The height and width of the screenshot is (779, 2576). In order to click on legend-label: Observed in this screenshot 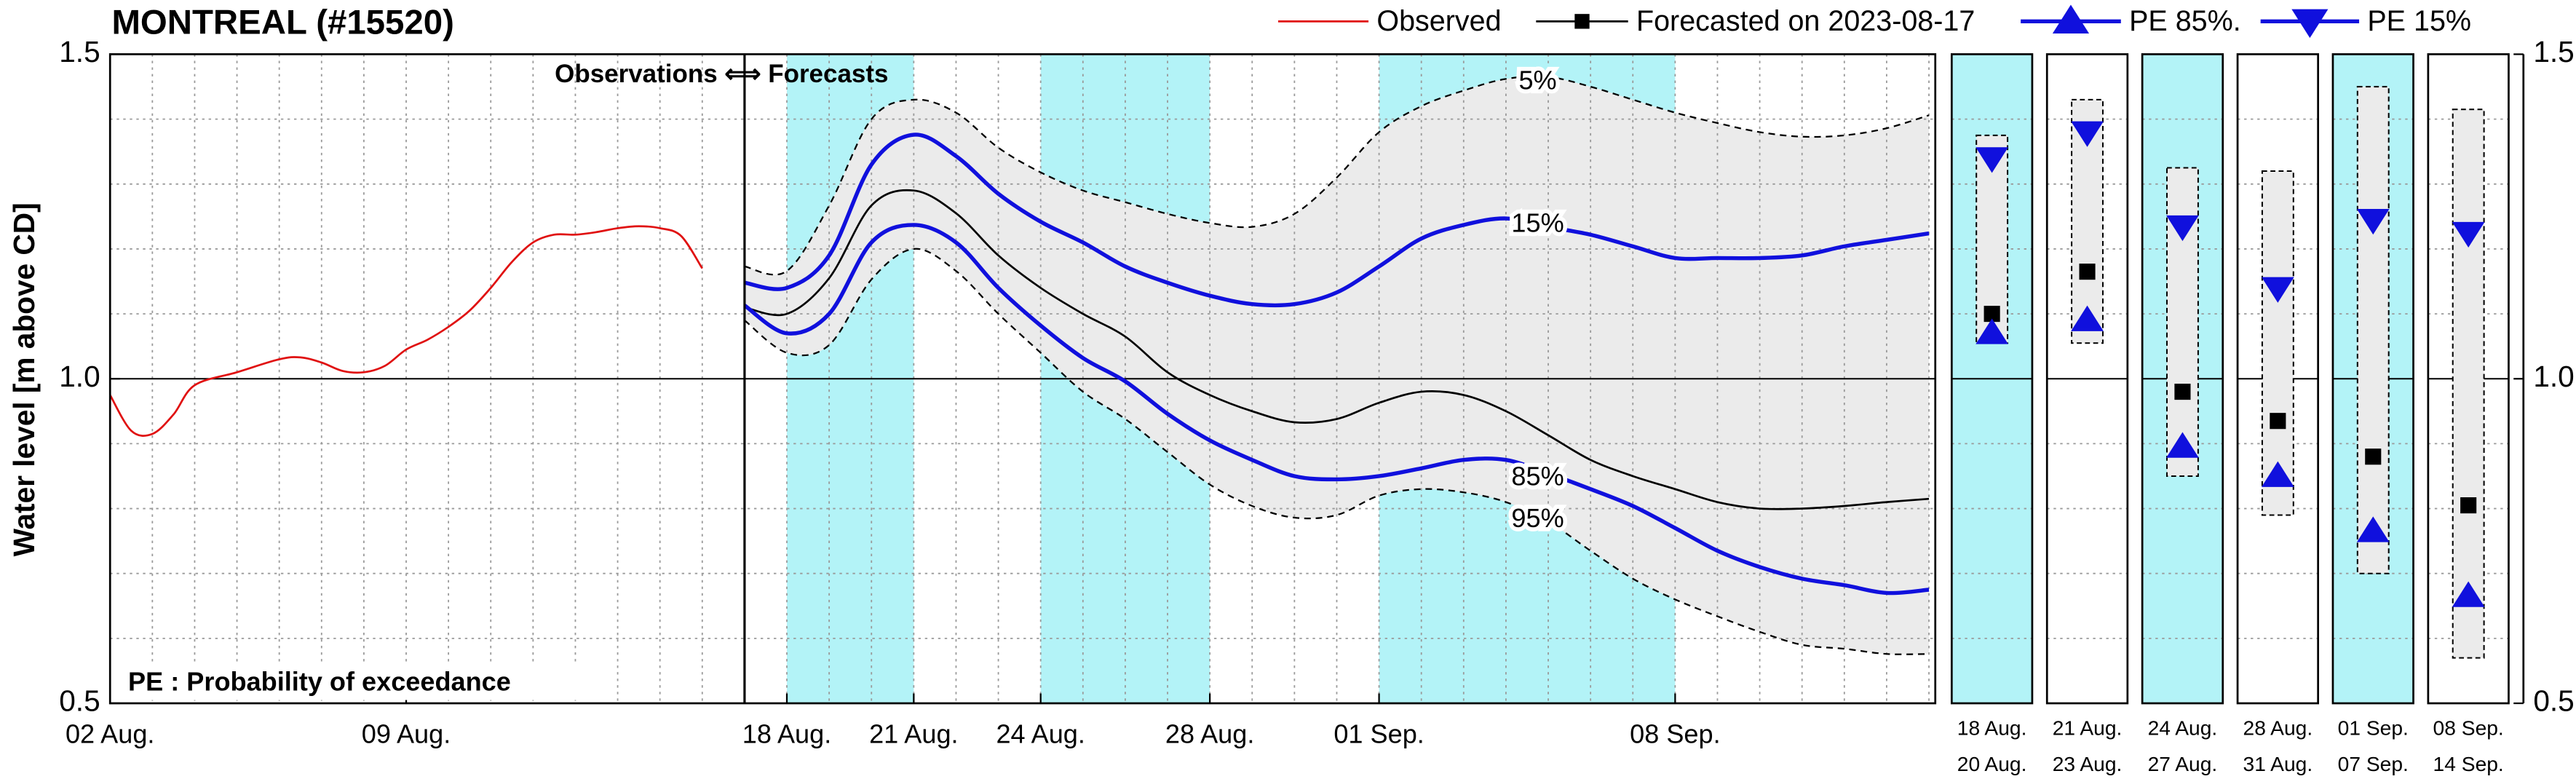, I will do `click(1438, 21)`.